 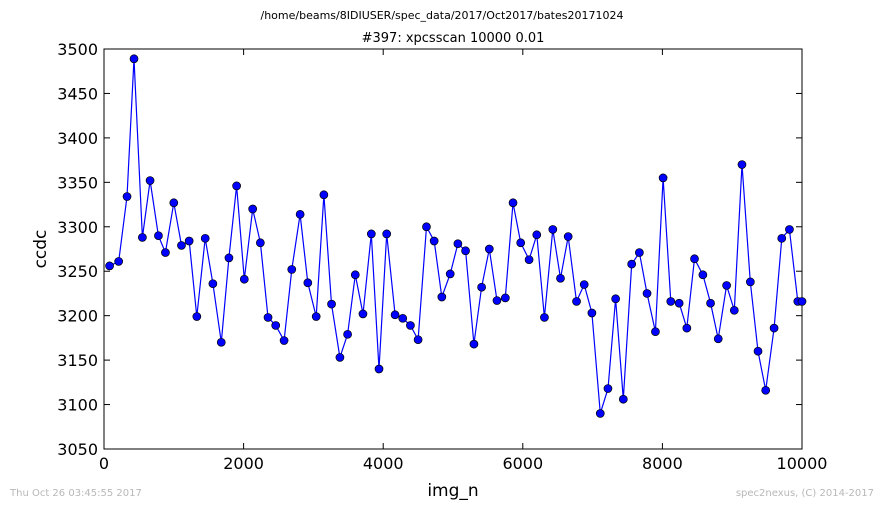 What do you see at coordinates (77, 449) in the screenshot?
I see `y-tick-label: 3050` at bounding box center [77, 449].